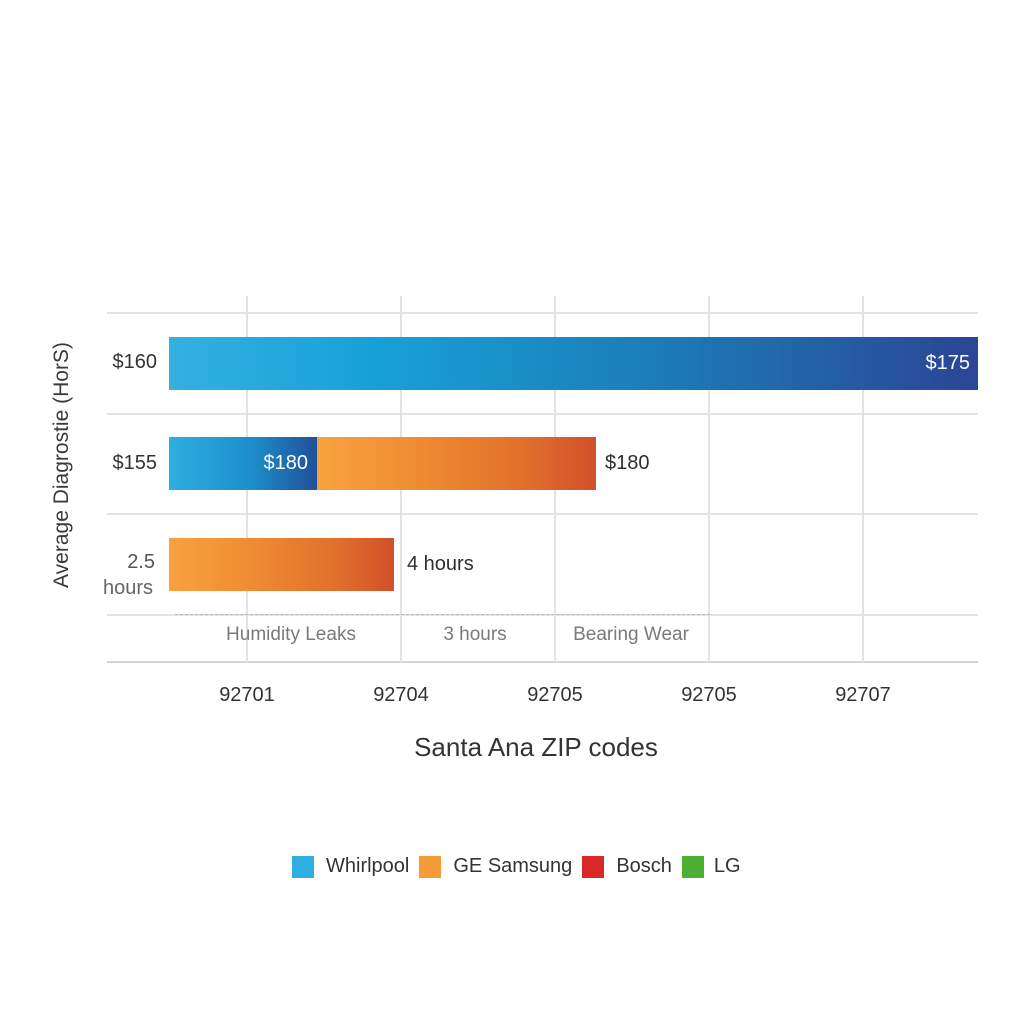 This screenshot has width=1024, height=1024. What do you see at coordinates (627, 463) in the screenshot?
I see `bar-value-label-outside: $180` at bounding box center [627, 463].